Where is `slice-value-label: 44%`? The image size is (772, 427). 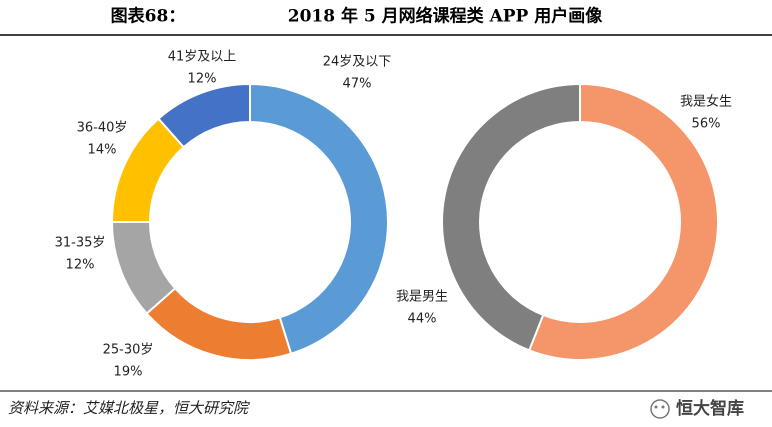 slice-value-label: 44% is located at coordinates (422, 319).